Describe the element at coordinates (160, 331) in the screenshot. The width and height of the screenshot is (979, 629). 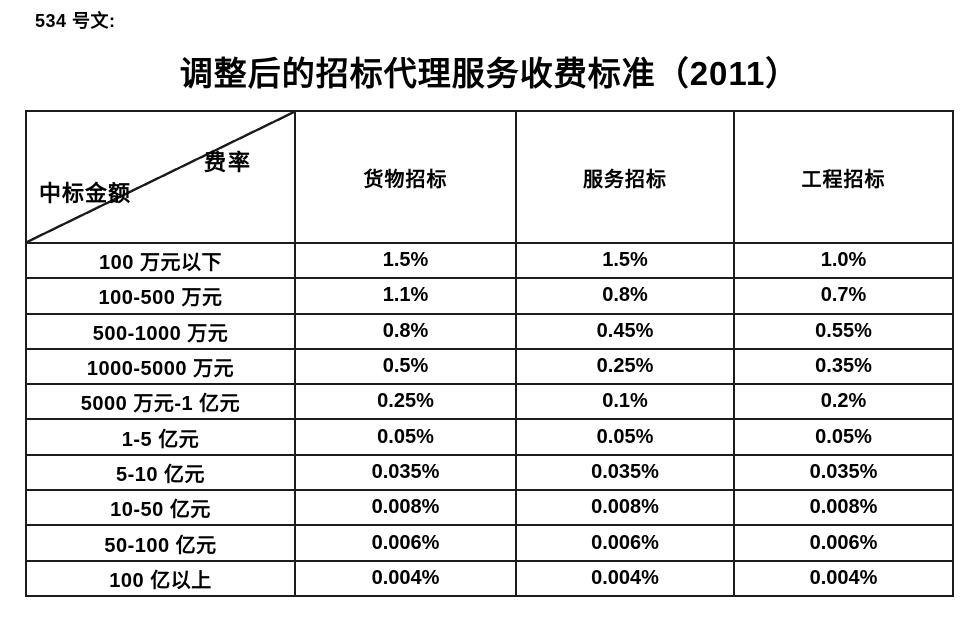
I see `row-label-cell: 500-1000 万元` at that location.